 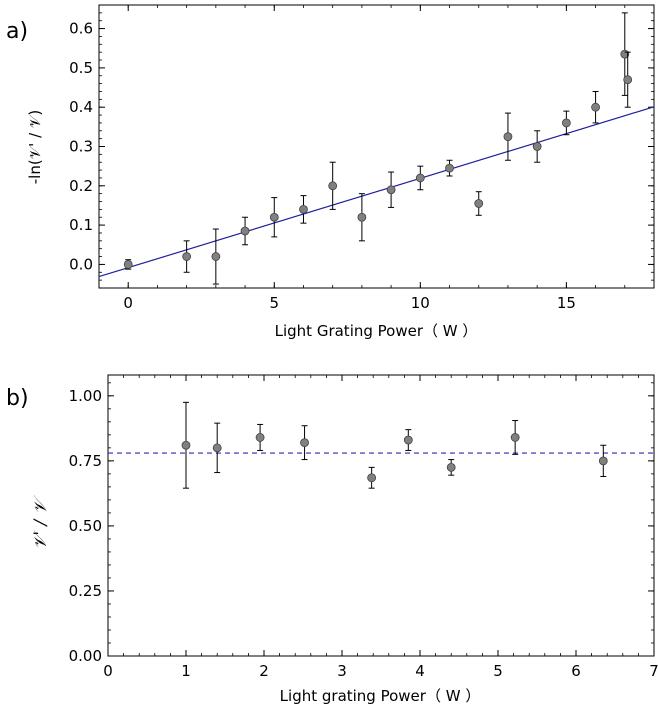 I want to click on y-tick-label: 0.6, so click(x=81, y=29).